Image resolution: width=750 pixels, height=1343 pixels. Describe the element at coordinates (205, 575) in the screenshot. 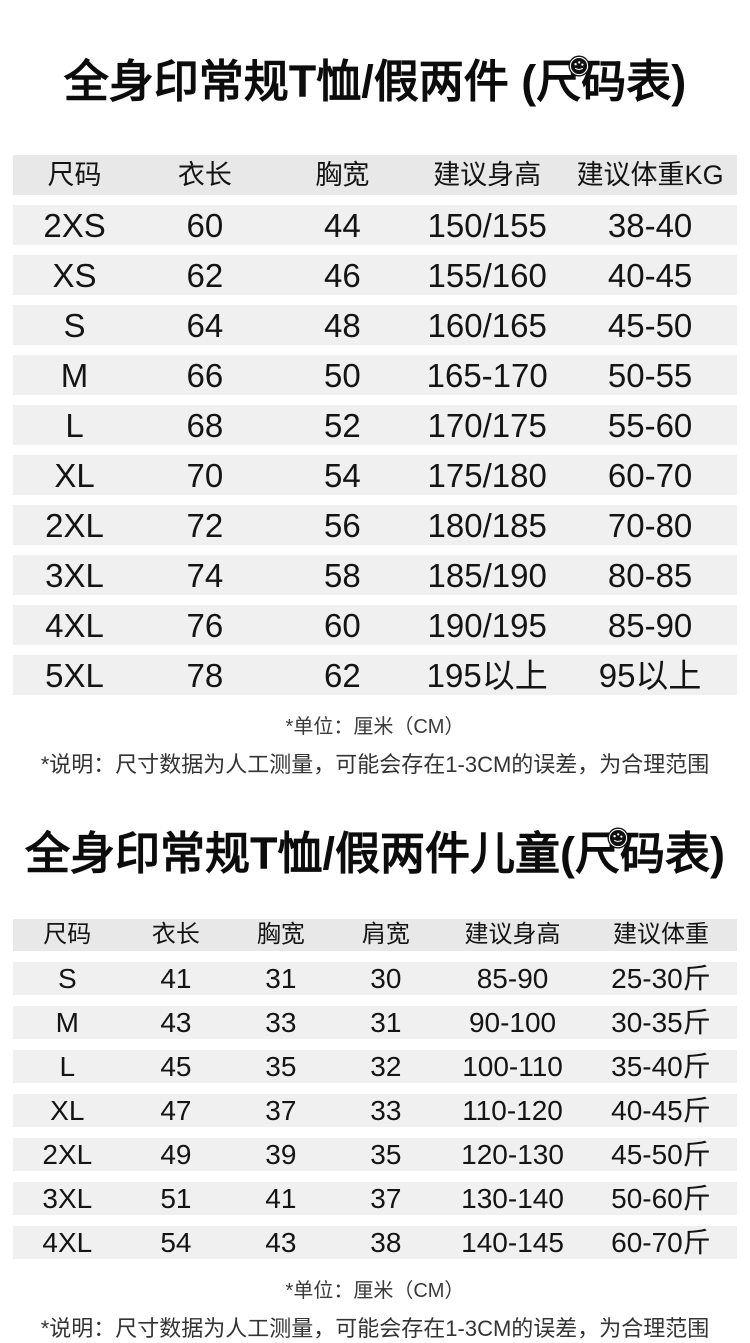

I see `table-cell: 74` at that location.